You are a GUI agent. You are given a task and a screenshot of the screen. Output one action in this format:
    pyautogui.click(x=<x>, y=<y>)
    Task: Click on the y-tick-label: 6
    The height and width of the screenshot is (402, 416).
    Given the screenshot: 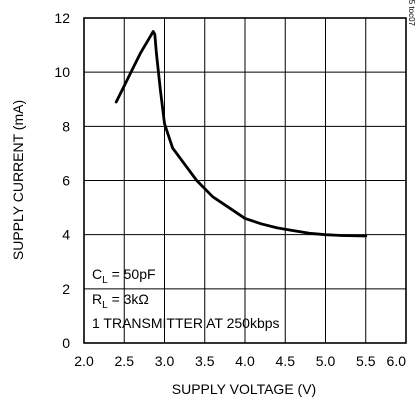 What is the action you would take?
    pyautogui.click(x=66, y=181)
    